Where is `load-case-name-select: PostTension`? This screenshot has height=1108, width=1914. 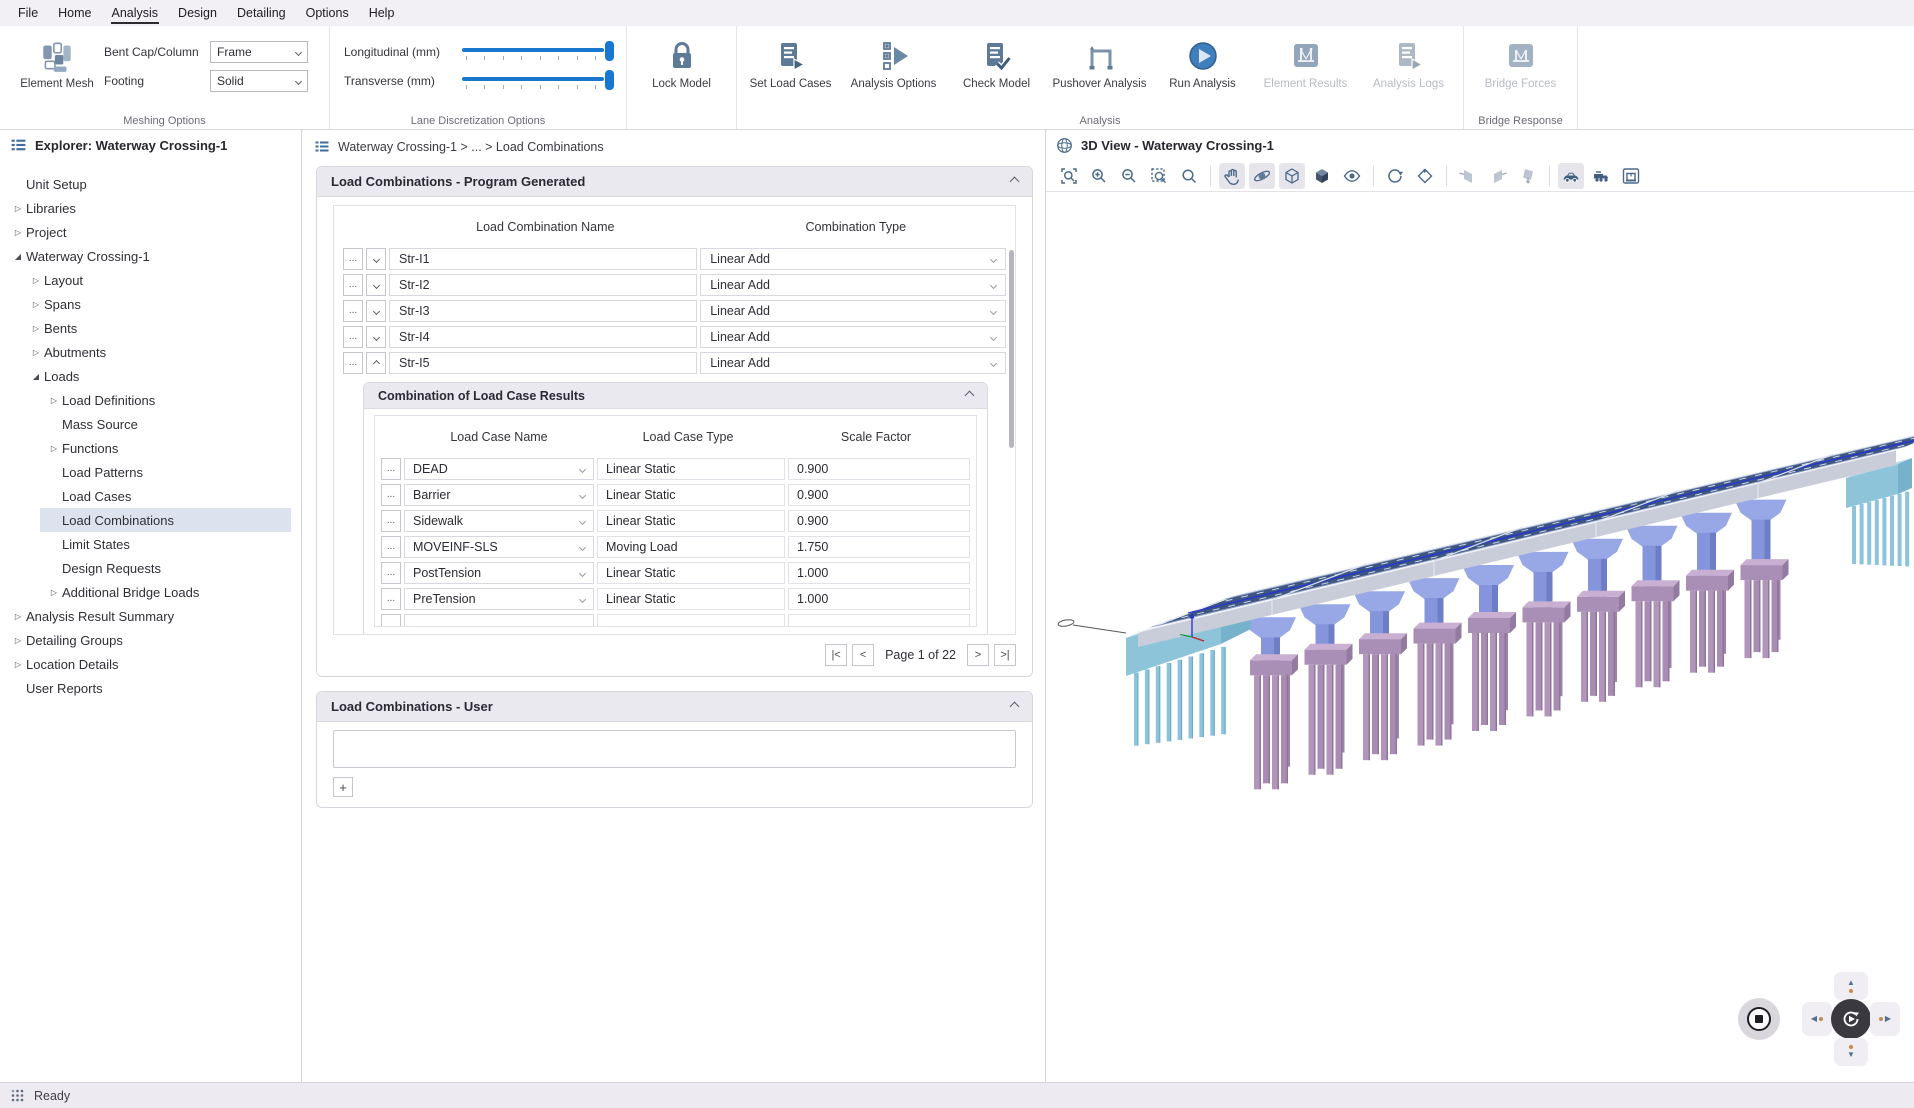
load-case-name-select: PostTension is located at coordinates (499, 573).